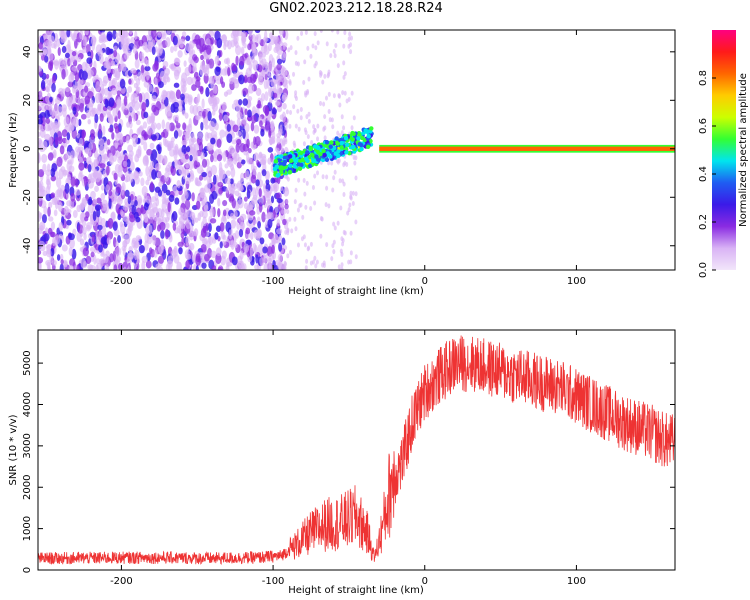  Describe the element at coordinates (13, 150) in the screenshot. I see `heatmap-y-label: Frequency (Hz)` at that location.